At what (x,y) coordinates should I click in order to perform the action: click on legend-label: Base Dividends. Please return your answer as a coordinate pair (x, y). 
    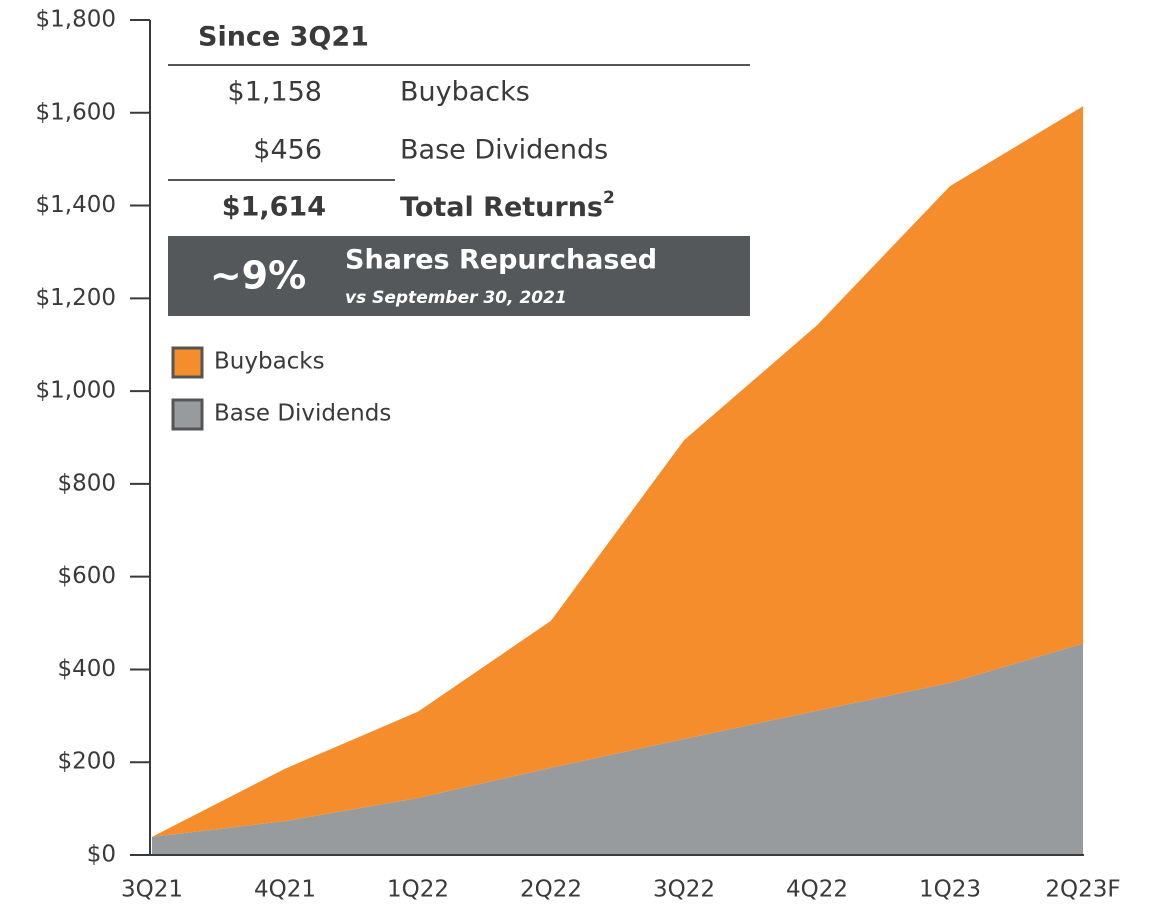
    Looking at the image, I should click on (302, 414).